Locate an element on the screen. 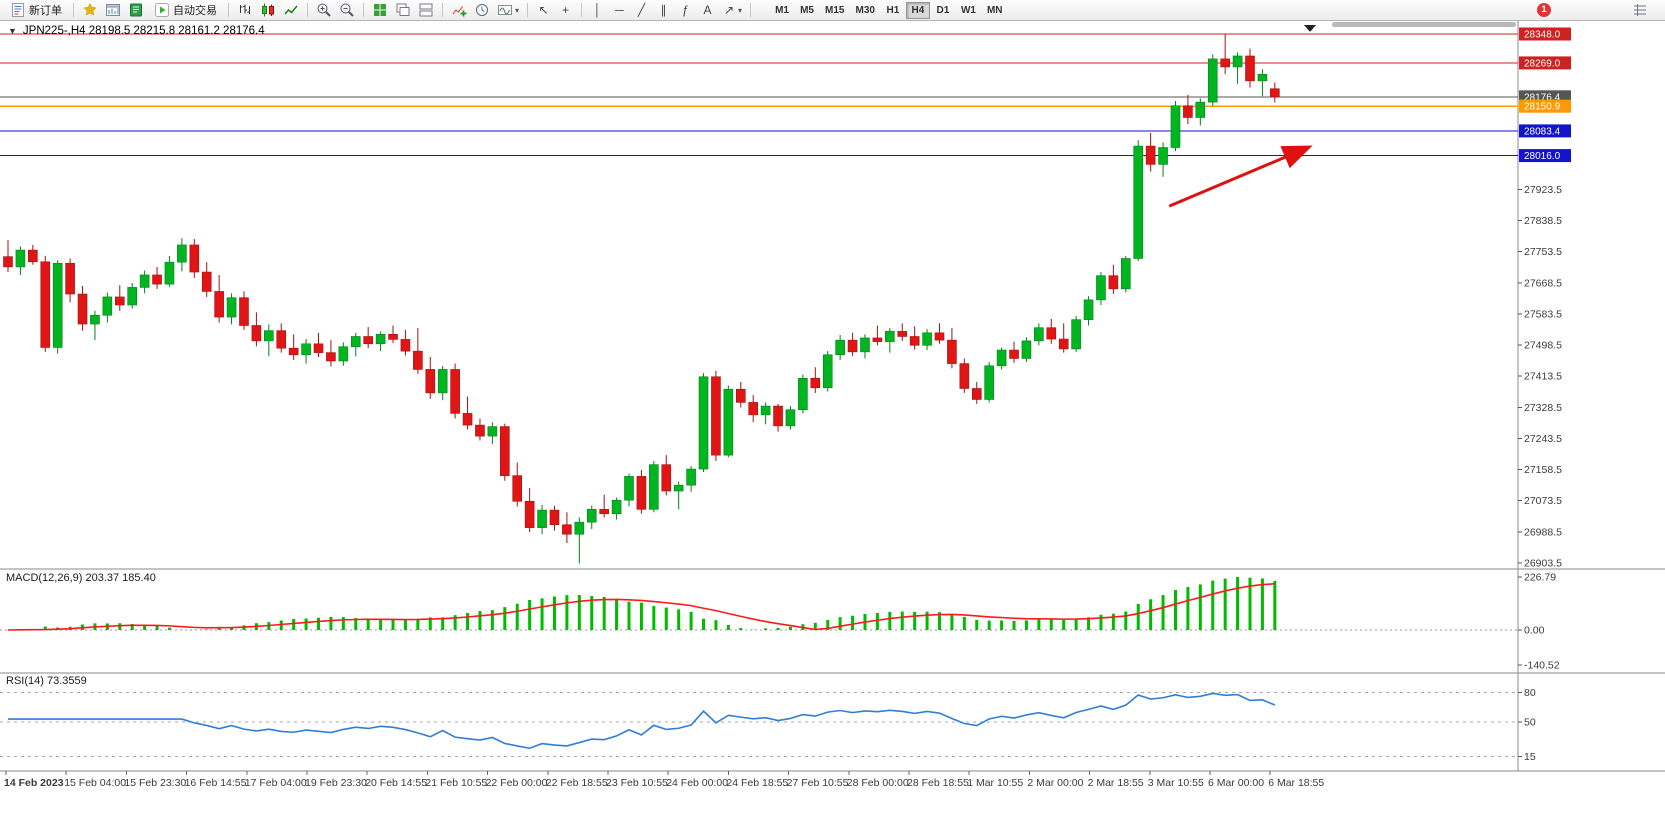 The image size is (1665, 838). zoom-in-icon is located at coordinates (324, 10).